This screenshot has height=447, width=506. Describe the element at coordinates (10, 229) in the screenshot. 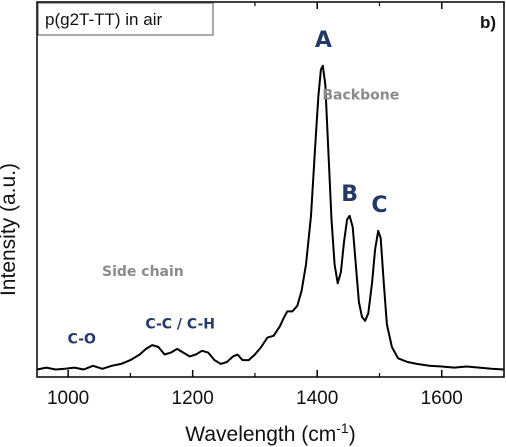

I see `y-axis-title: Intensity (a.u.)` at that location.